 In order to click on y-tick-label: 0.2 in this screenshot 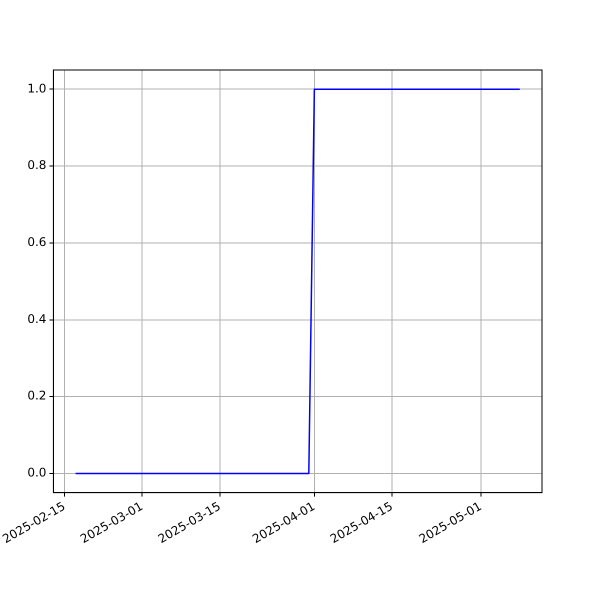, I will do `click(36, 395)`.